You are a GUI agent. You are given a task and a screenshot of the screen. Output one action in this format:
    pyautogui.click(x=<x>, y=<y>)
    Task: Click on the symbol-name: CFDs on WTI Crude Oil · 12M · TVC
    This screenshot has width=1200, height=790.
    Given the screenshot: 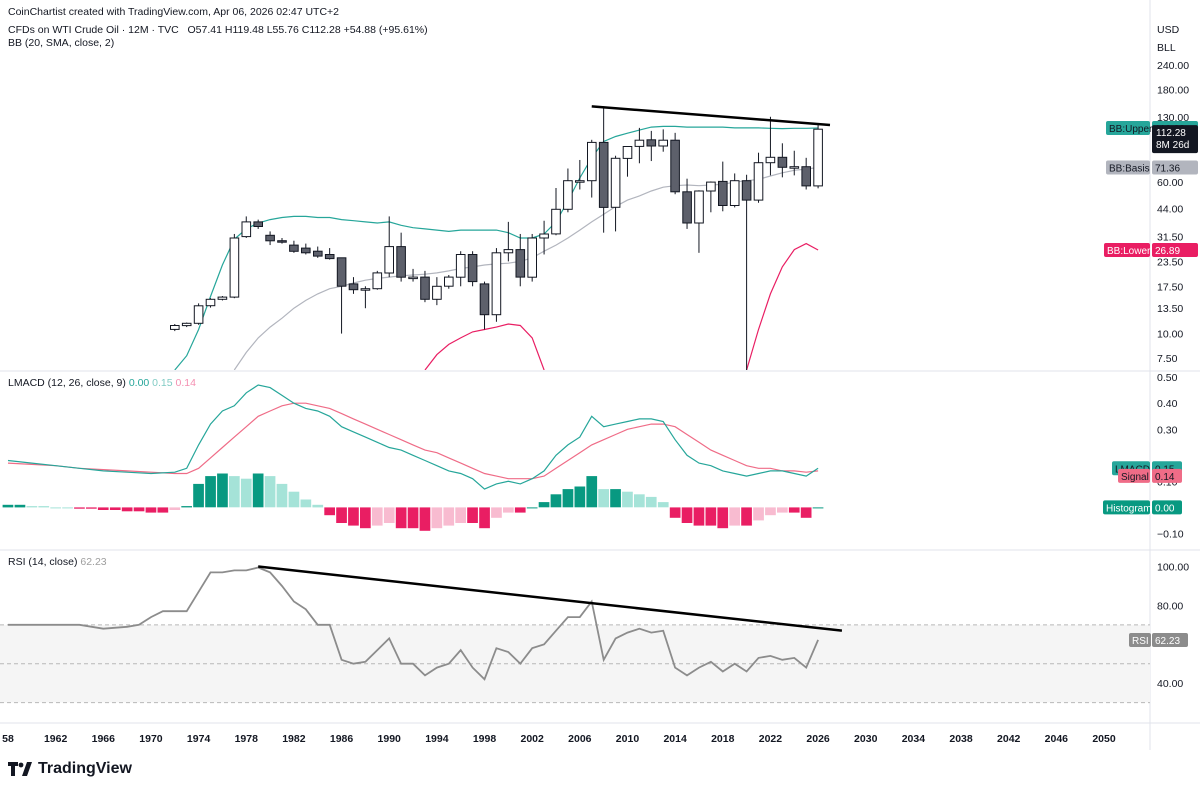 What is the action you would take?
    pyautogui.click(x=93, y=30)
    